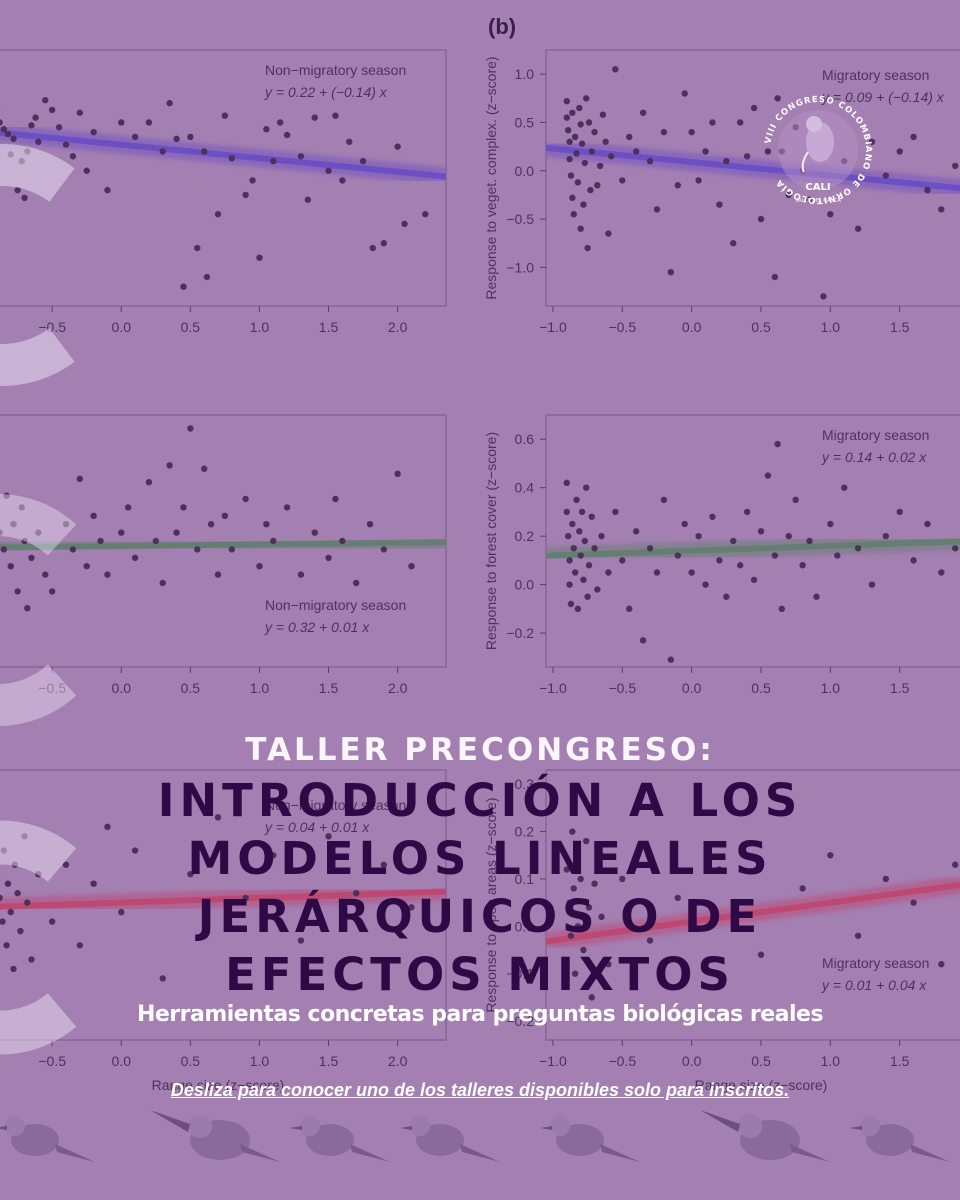 The width and height of the screenshot is (960, 1200). What do you see at coordinates (317, 627) in the screenshot?
I see `regression-equation: y = 0.32 + 0.01 x` at bounding box center [317, 627].